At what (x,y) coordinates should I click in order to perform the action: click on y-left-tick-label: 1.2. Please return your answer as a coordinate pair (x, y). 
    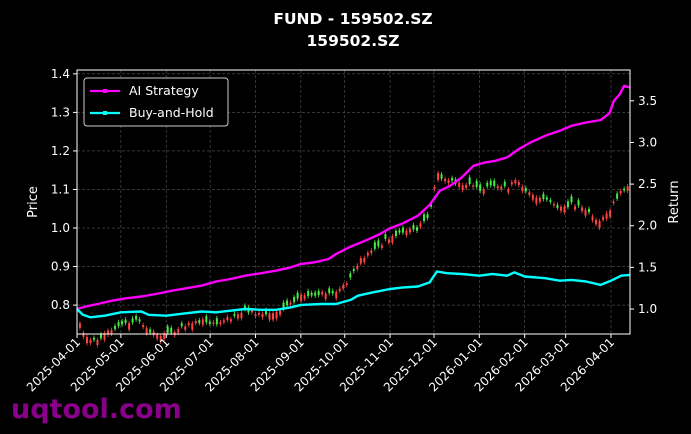
    Looking at the image, I should click on (60, 151).